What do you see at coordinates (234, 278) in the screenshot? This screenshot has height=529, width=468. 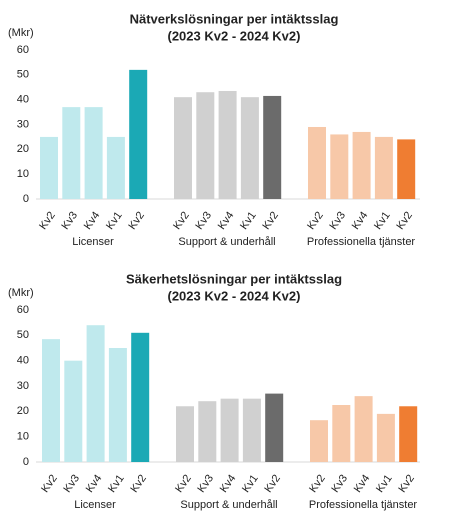 I see `chart-title: Säkerhetslösningar per intäktsslag` at bounding box center [234, 278].